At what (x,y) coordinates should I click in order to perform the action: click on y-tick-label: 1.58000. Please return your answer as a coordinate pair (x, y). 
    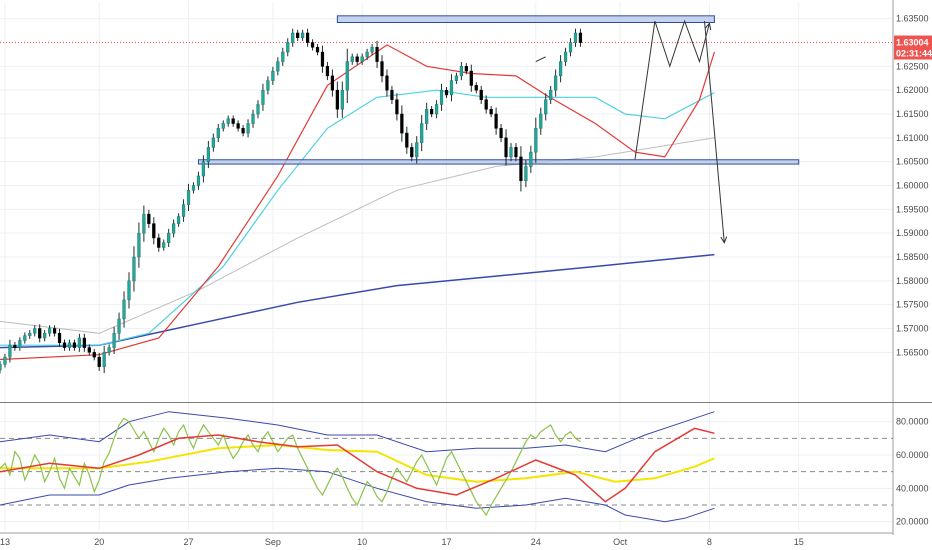
    Looking at the image, I should click on (912, 281).